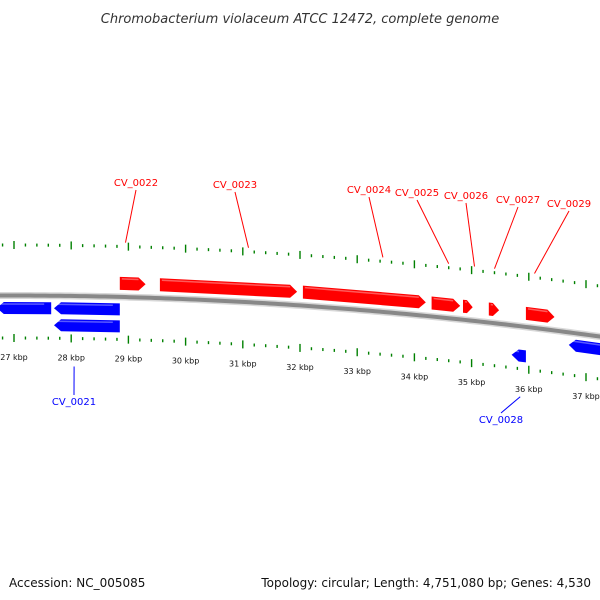 Image resolution: width=600 pixels, height=600 pixels. Describe the element at coordinates (417, 193) in the screenshot. I see `forward-gene-label: CV_0025` at that location.